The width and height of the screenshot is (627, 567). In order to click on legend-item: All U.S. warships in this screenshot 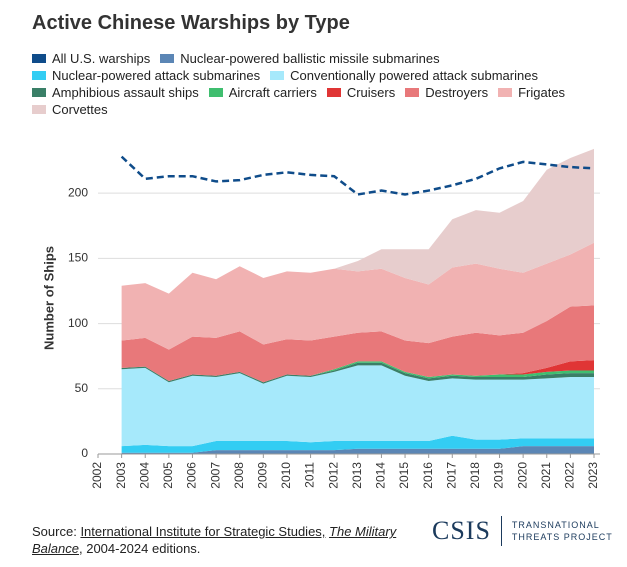, I will do `click(91, 58)`.